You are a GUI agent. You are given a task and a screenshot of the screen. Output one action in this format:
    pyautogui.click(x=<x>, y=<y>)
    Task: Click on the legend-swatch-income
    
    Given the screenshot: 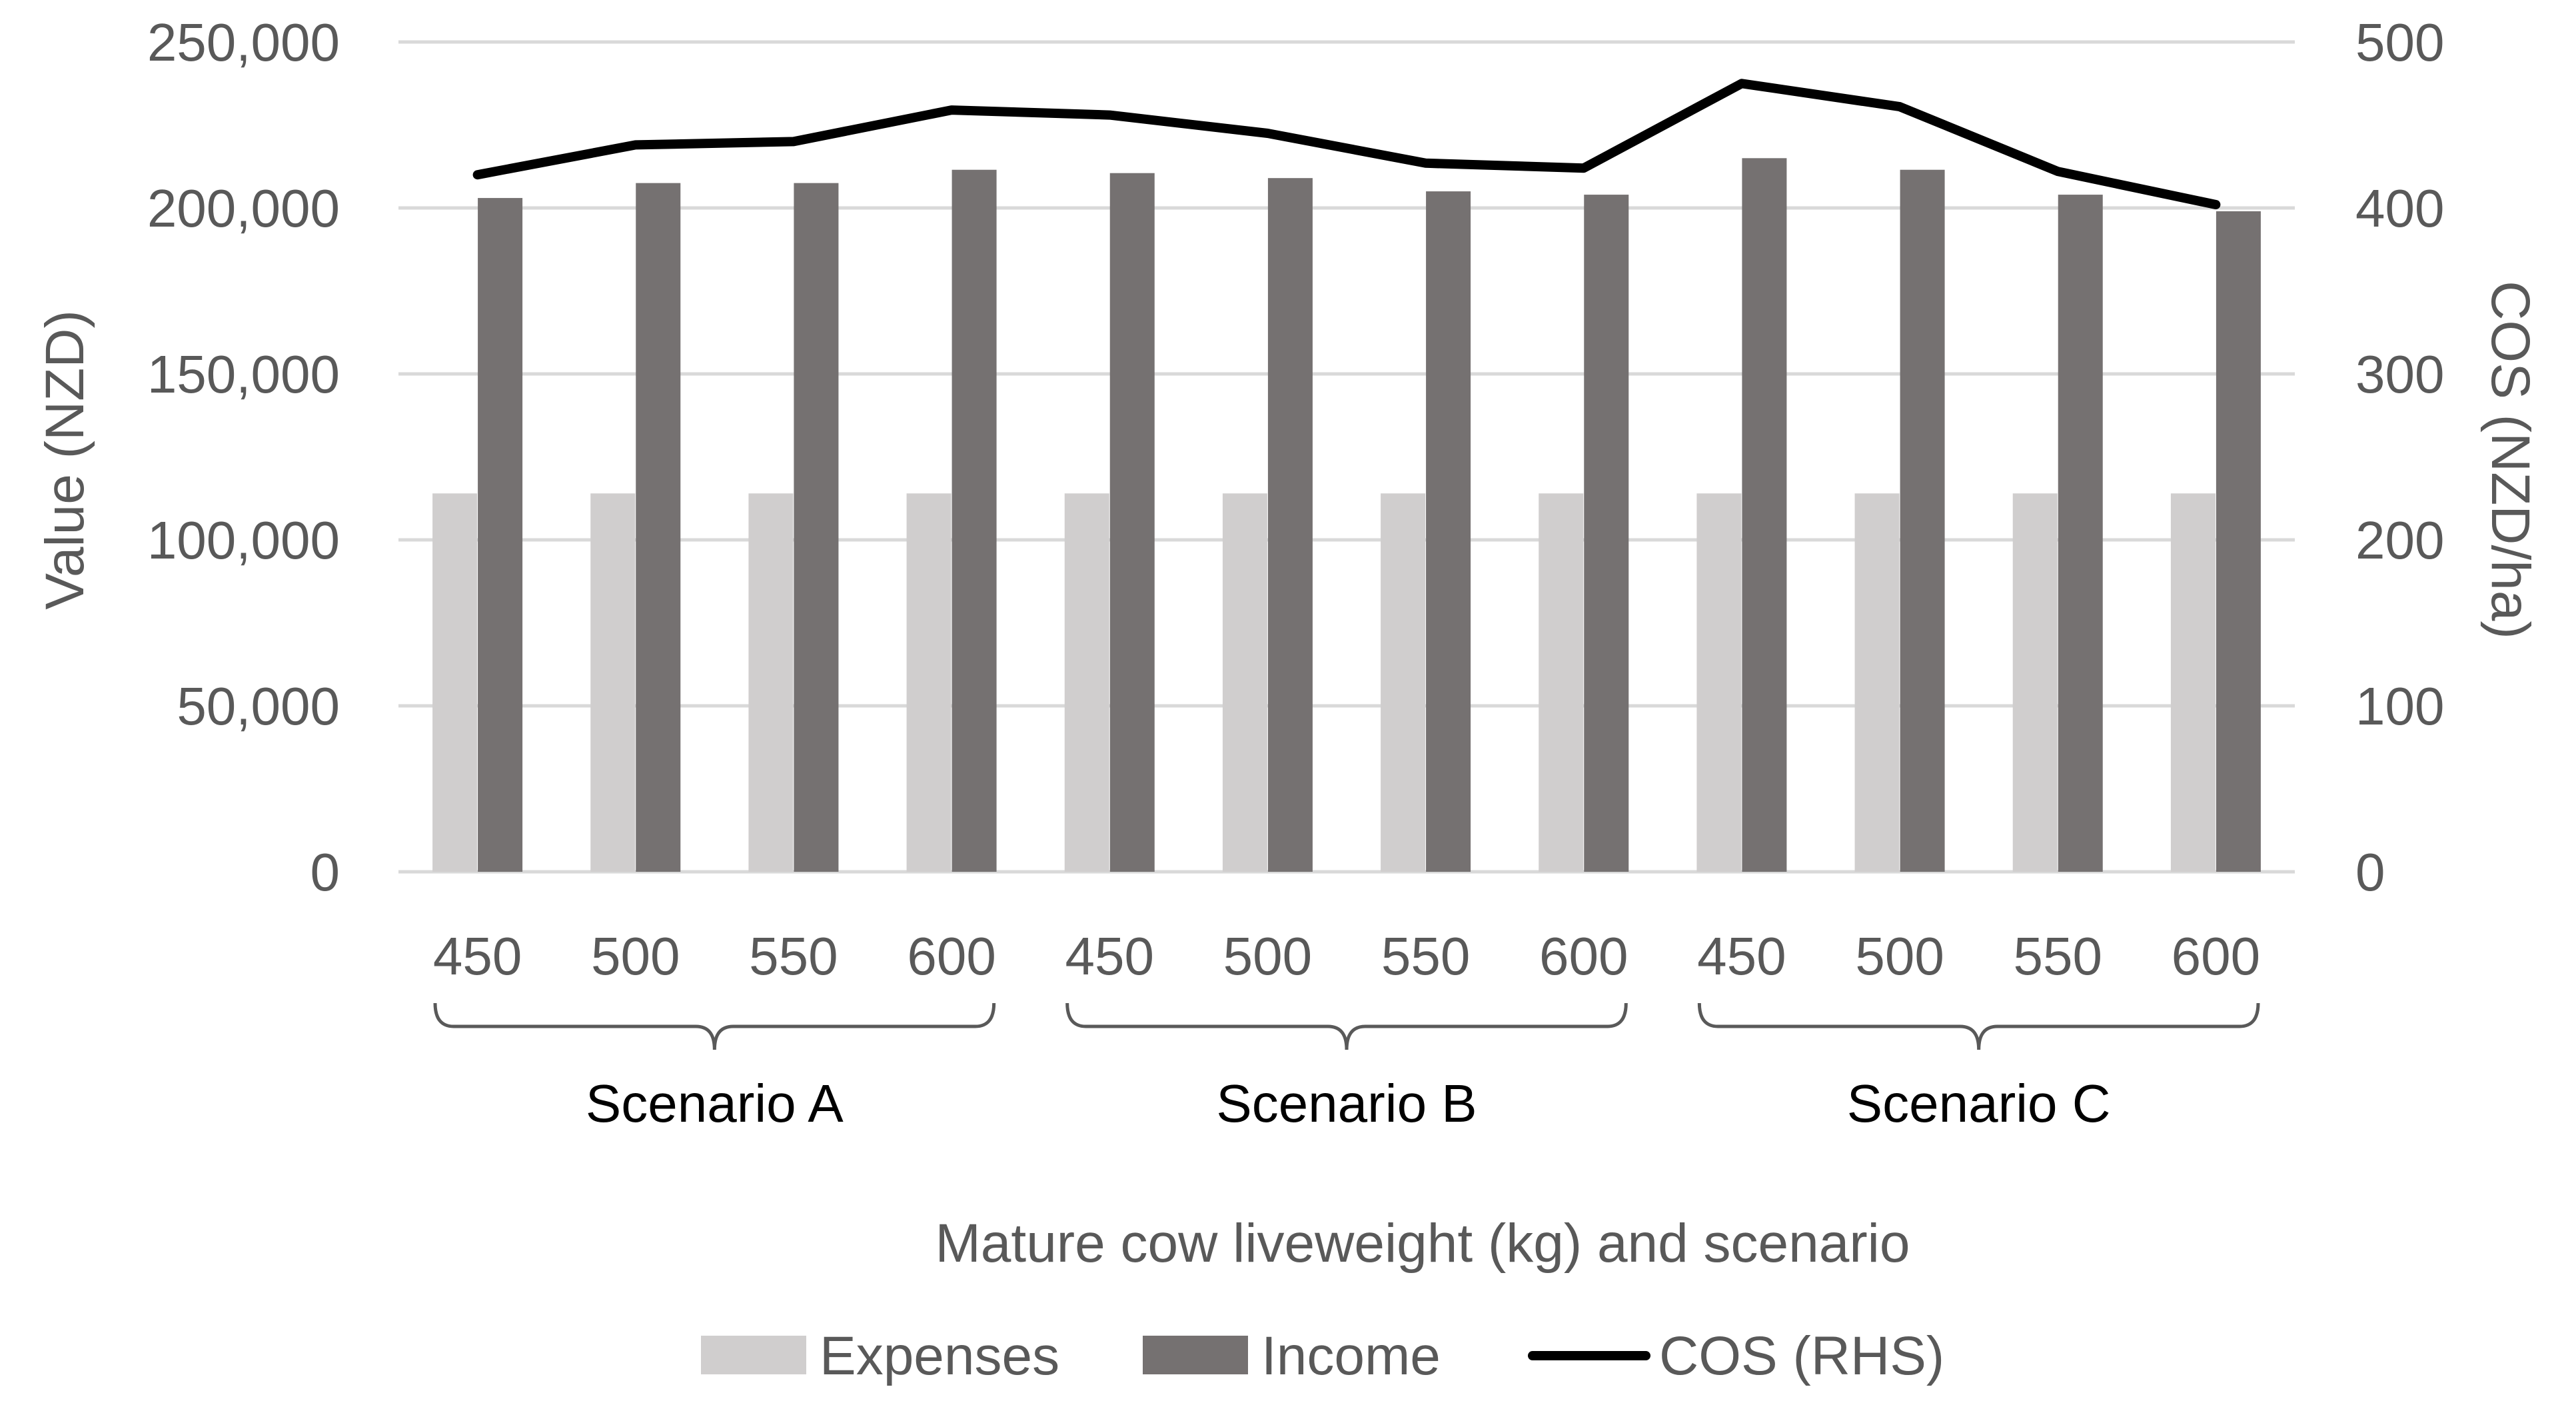 What is the action you would take?
    pyautogui.click(x=1195, y=1355)
    